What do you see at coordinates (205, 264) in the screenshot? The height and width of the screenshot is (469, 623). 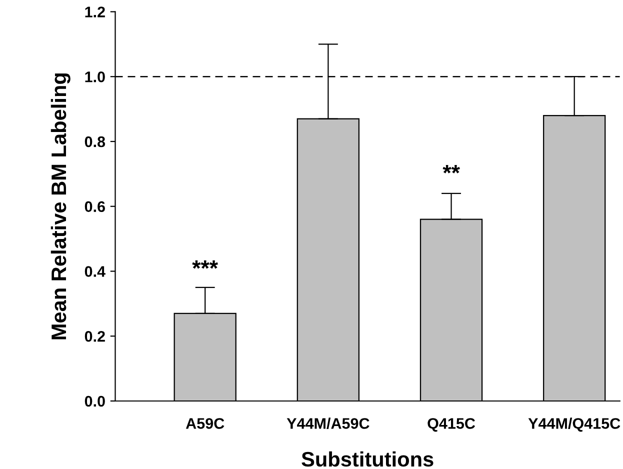 I see `annotation: ***` at bounding box center [205, 264].